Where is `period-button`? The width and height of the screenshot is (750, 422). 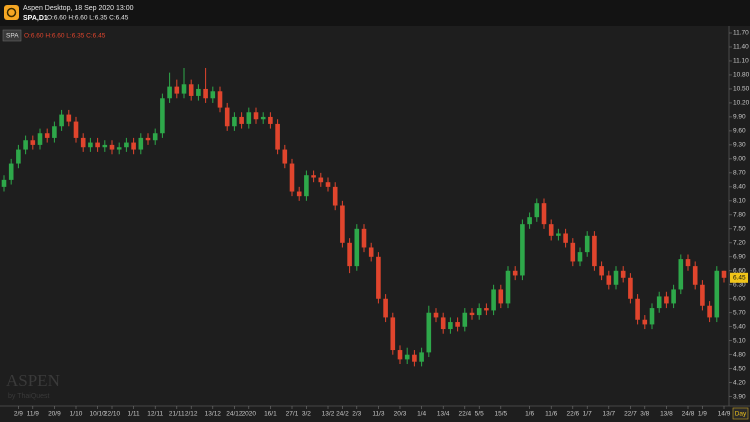
period-button is located at coordinates (740, 413).